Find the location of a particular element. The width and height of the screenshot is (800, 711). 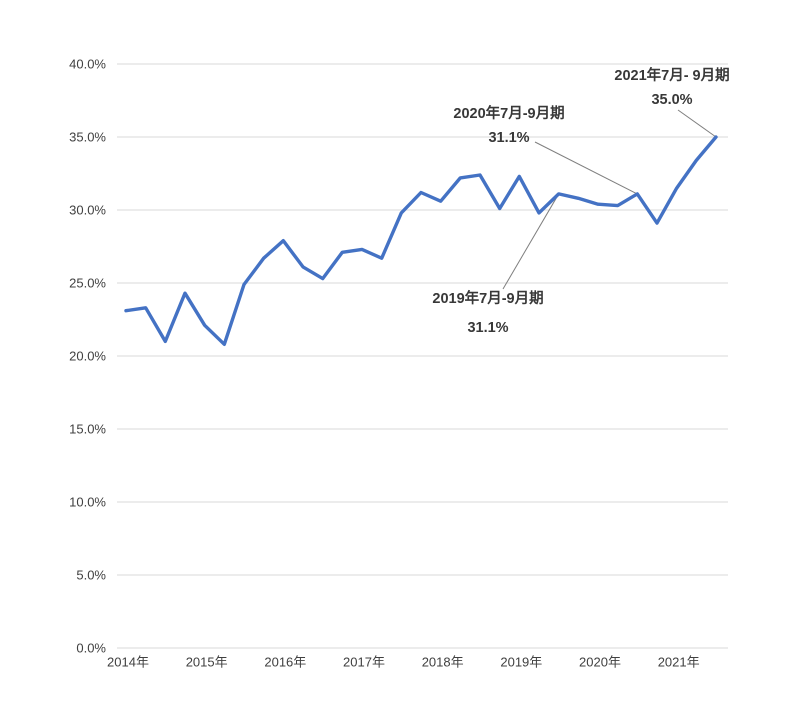

x-tick-label: 2021年 is located at coordinates (679, 662).